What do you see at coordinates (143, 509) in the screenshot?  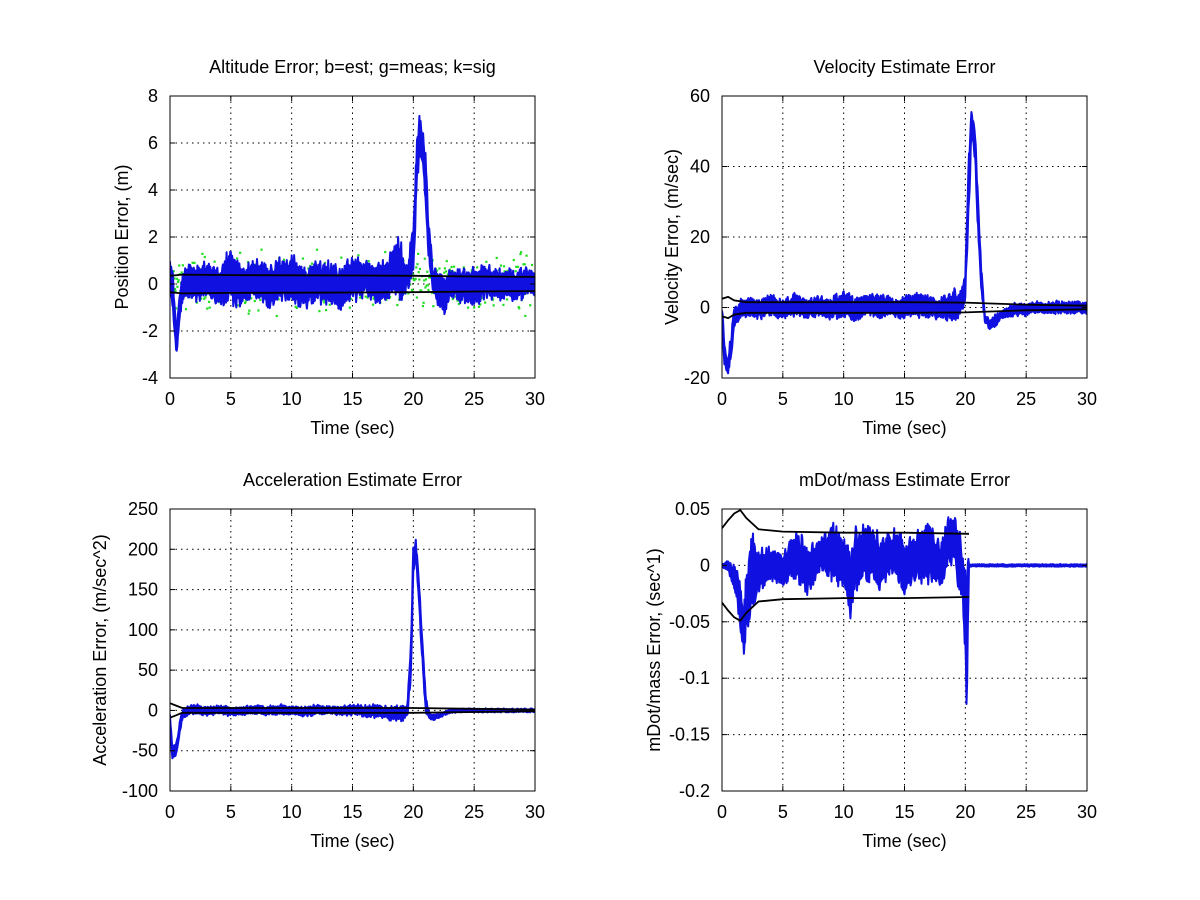 I see `y-tick-label: 250` at bounding box center [143, 509].